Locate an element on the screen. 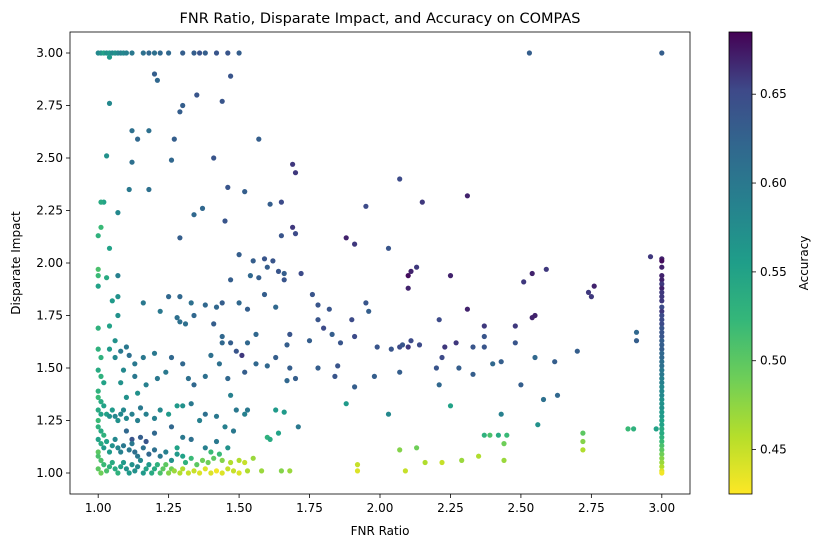 The image size is (821, 551). y-tick-label: 1.25 is located at coordinates (49, 421).